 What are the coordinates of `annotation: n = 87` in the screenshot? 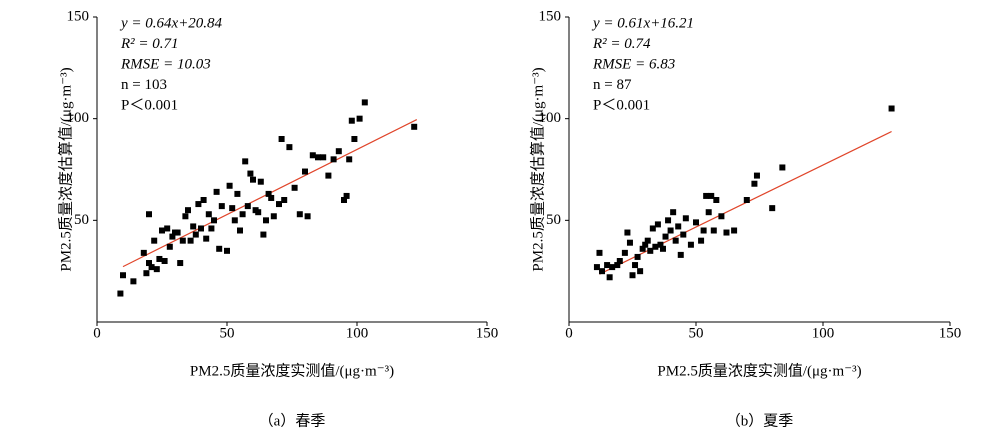 It's located at (612, 85).